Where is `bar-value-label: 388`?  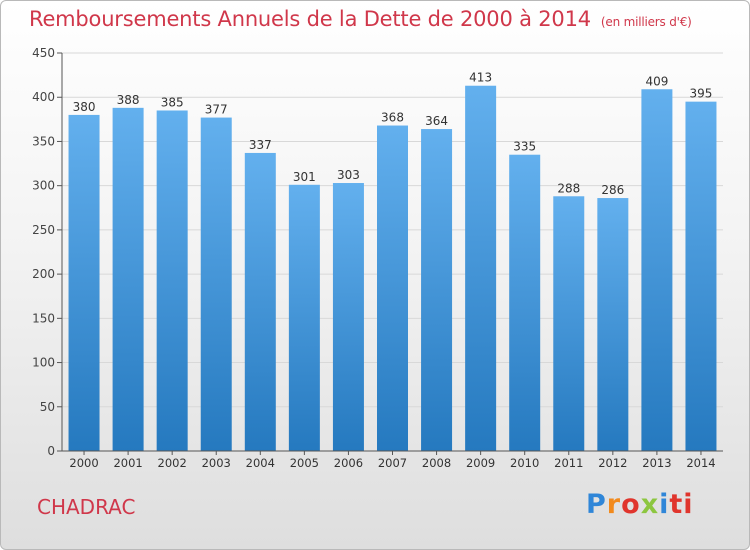
bar-value-label: 388 is located at coordinates (128, 100).